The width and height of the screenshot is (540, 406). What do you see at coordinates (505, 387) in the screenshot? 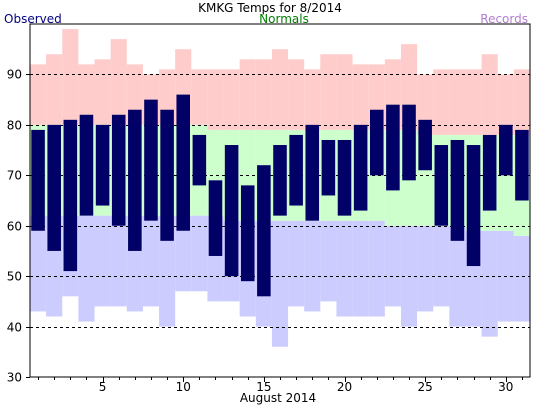
I see `x-tick-label: 30` at bounding box center [505, 387].